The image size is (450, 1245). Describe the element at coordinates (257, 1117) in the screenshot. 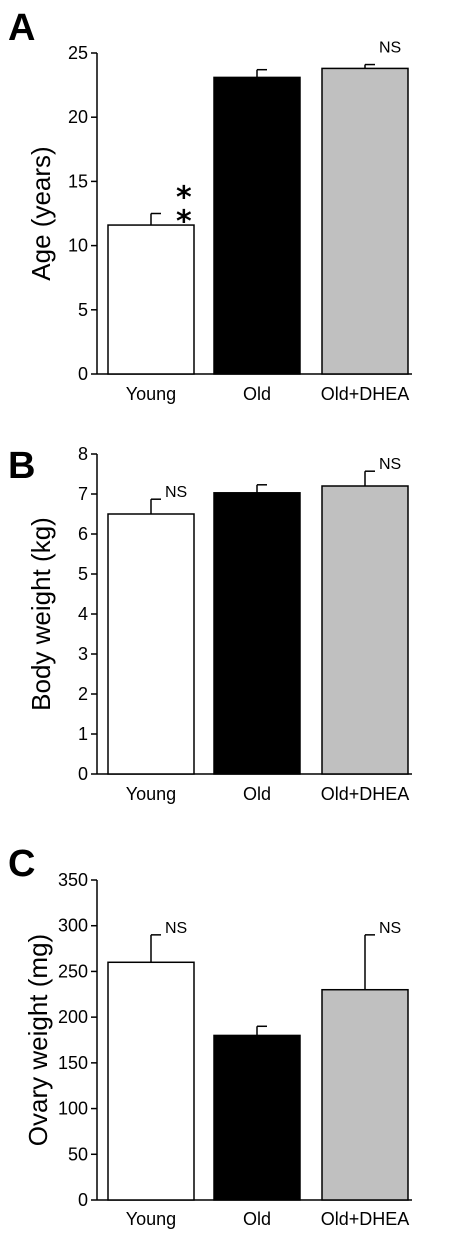

I see `bar-C-old` at that location.